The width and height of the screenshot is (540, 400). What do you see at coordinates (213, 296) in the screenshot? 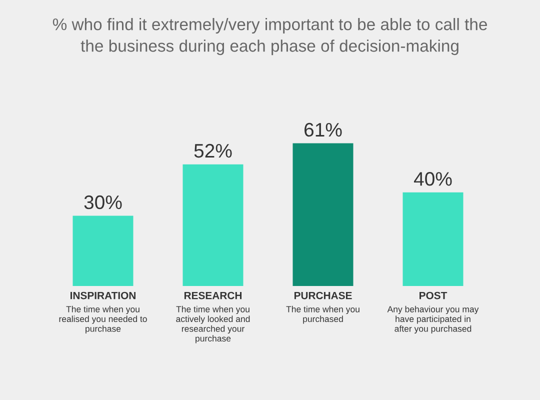
I see `x-tick-label: RESEARCH` at bounding box center [213, 296].